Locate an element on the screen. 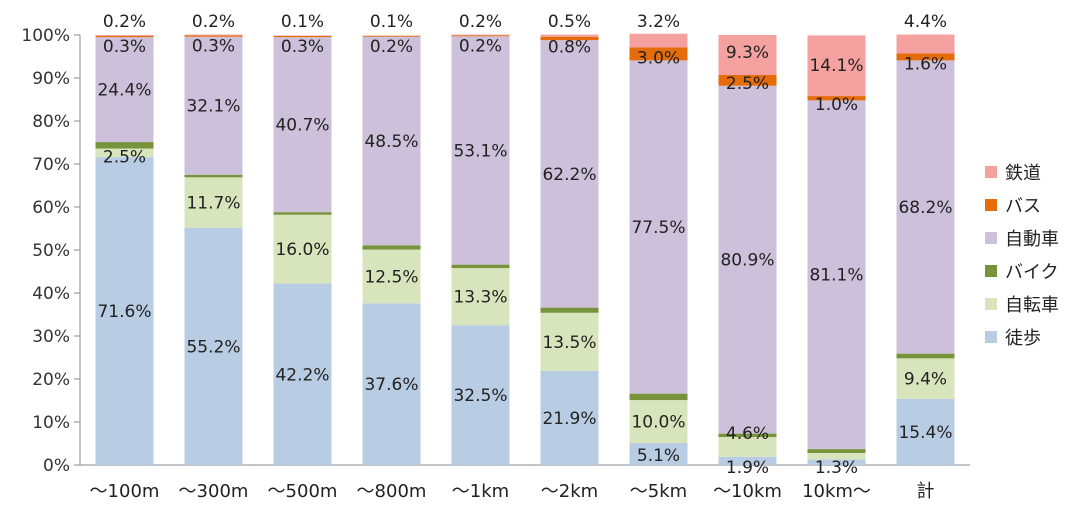 Image resolution: width=1073 pixels, height=508 pixels. data-label: 1.6% is located at coordinates (925, 64).